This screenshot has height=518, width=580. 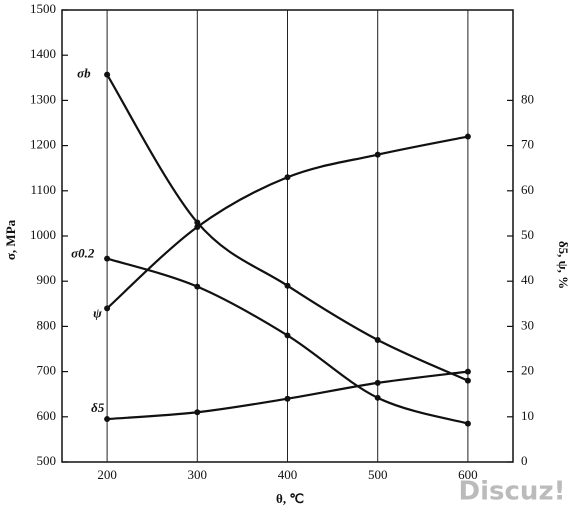 What do you see at coordinates (527, 98) in the screenshot?
I see `y2-tick-label: 80` at bounding box center [527, 98].